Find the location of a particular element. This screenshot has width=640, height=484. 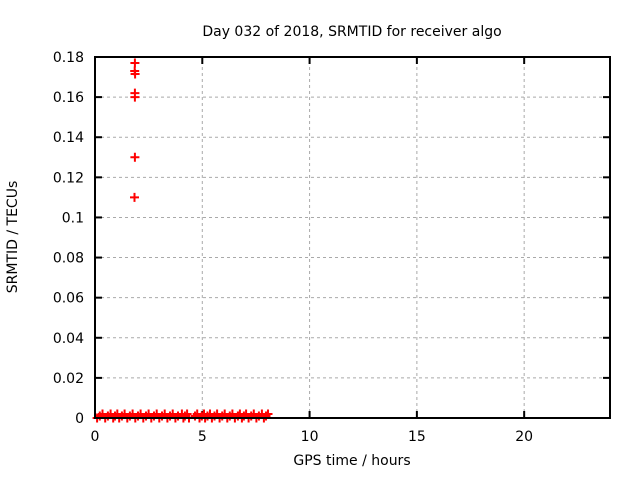

y-tick-label: 0.06 is located at coordinates (68, 299).